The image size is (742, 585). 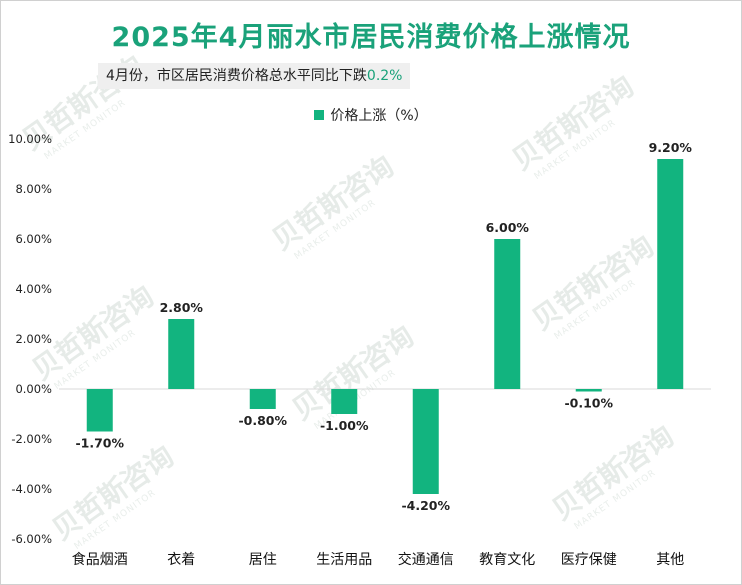 What do you see at coordinates (262, 420) in the screenshot?
I see `data-label: -0.80%` at bounding box center [262, 420].